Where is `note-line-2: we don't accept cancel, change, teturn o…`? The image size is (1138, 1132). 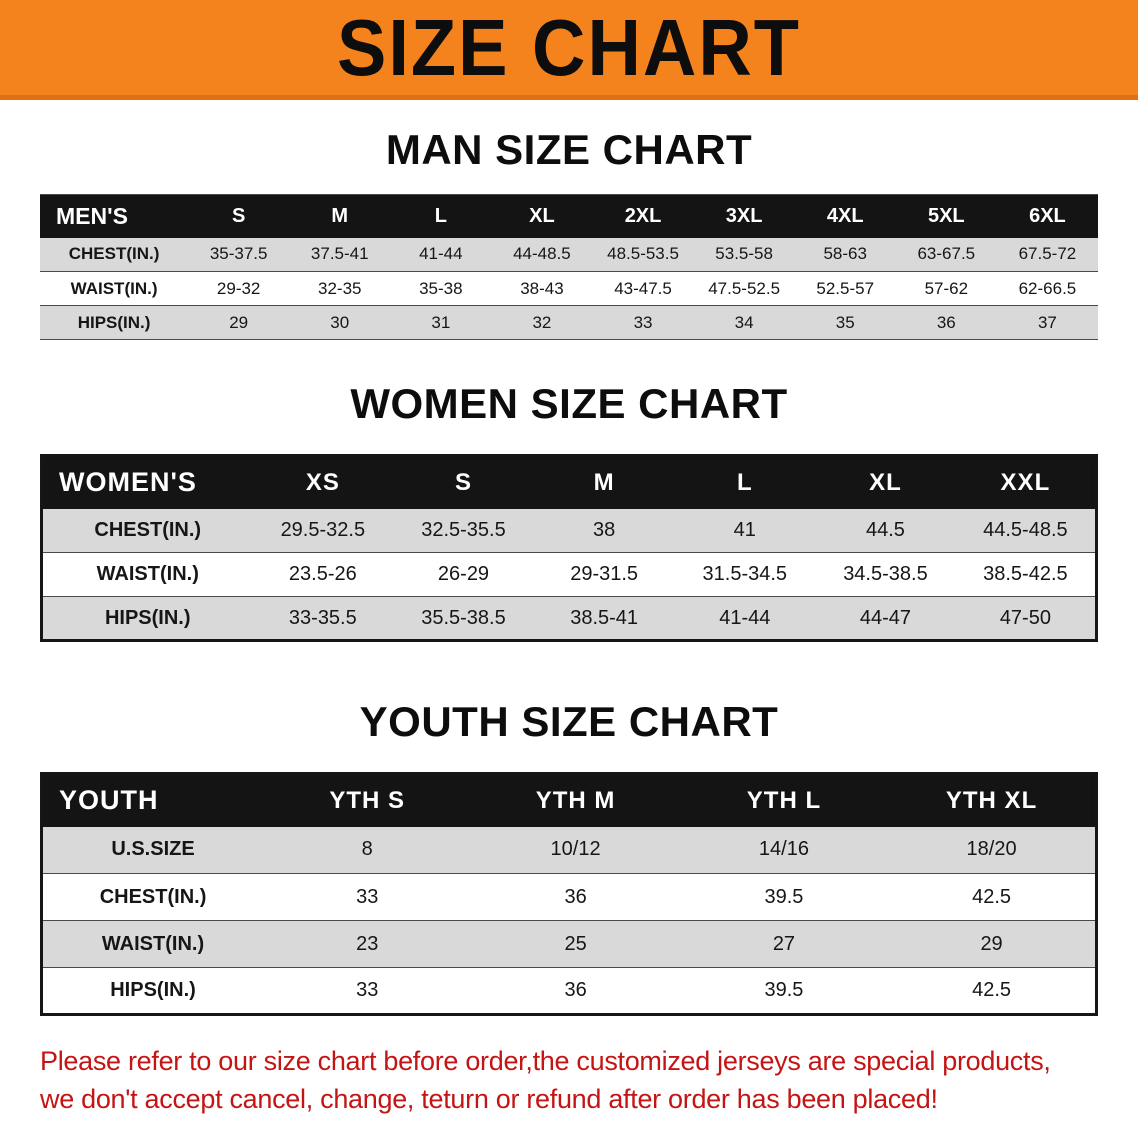 note-line-2: we don't accept cancel, change, teturn o… is located at coordinates (489, 1099).